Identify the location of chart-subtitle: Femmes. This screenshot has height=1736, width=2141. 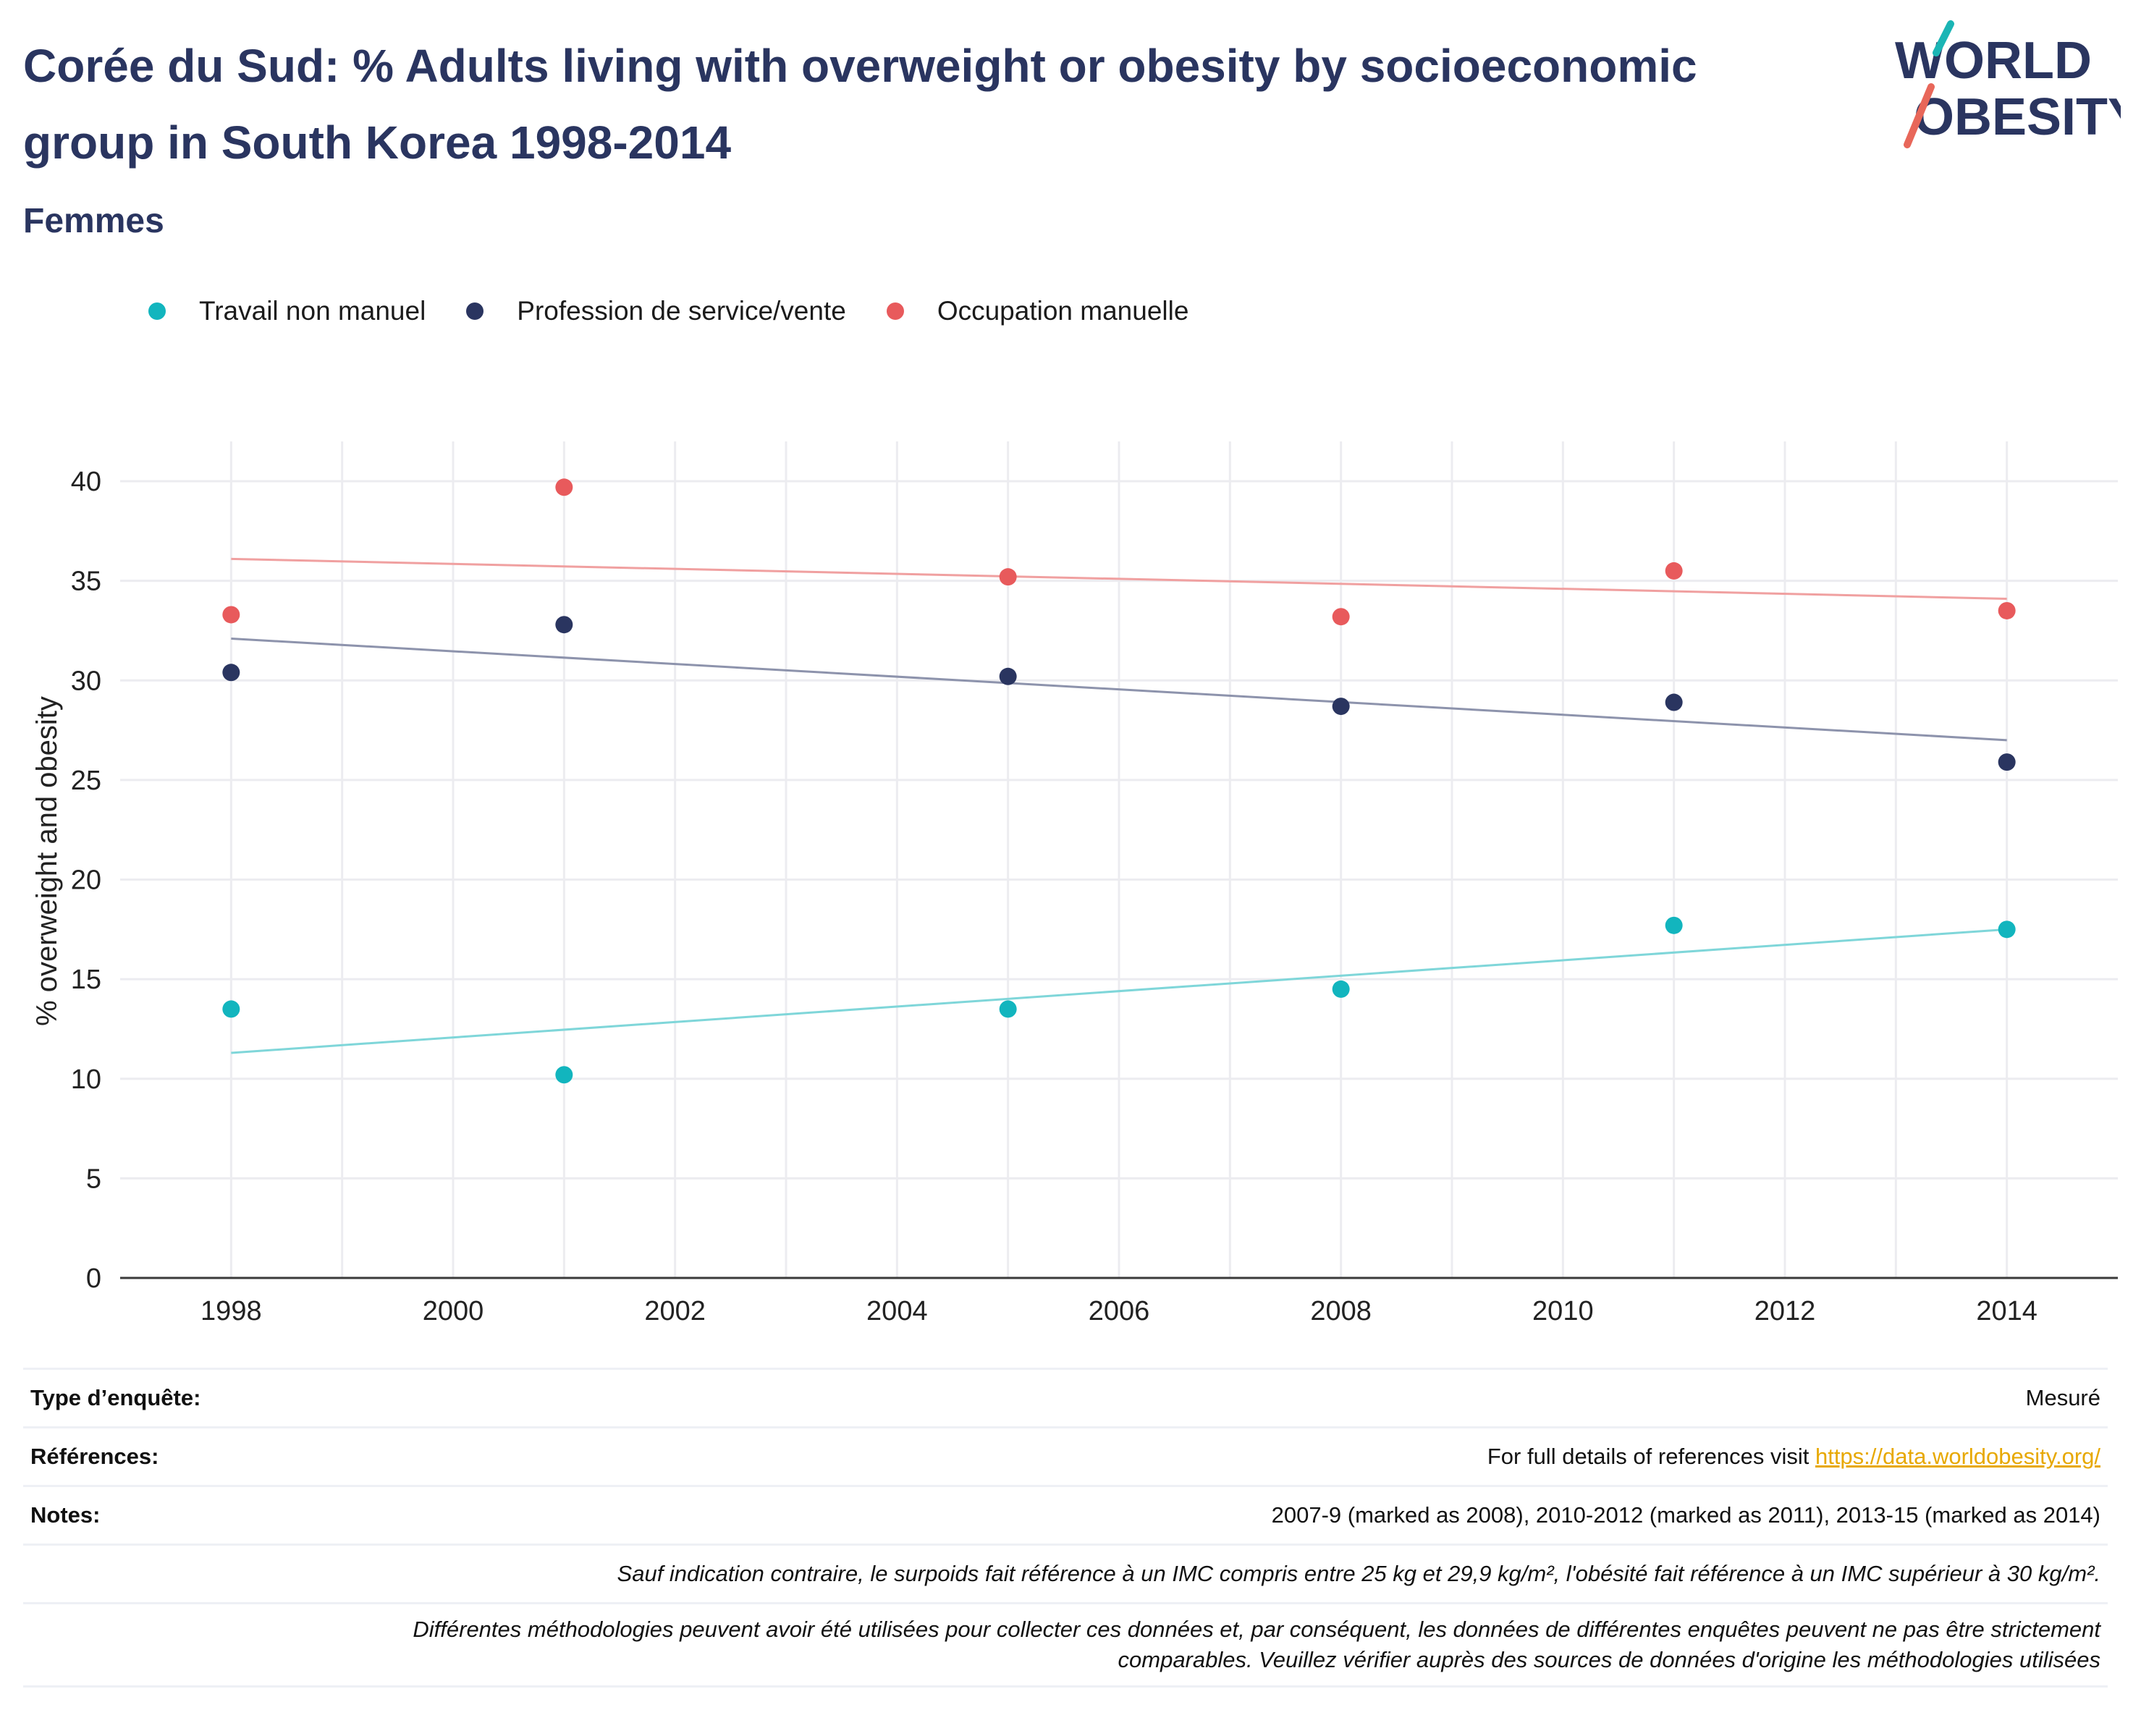
(93, 221).